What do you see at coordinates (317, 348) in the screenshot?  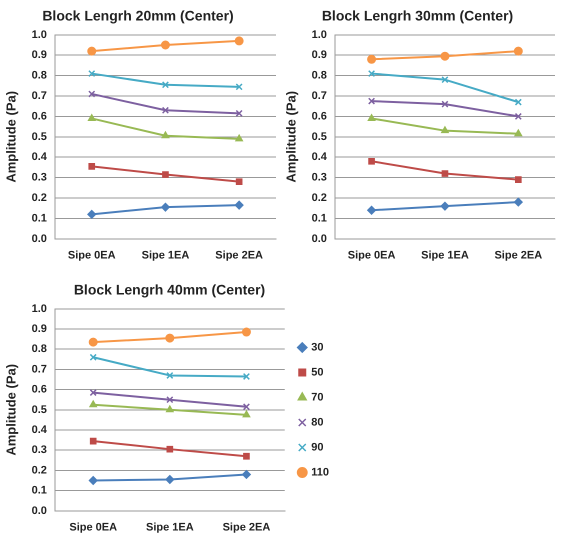 I see `legend-label: 30` at bounding box center [317, 348].